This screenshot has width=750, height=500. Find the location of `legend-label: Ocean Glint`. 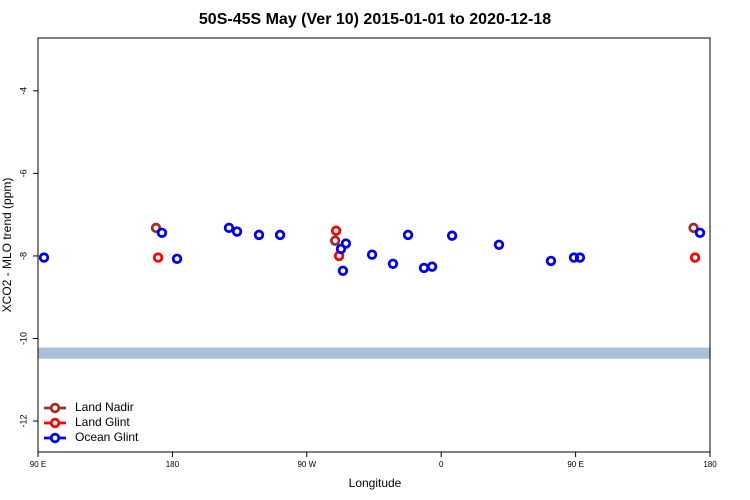

legend-label: Ocean Glint is located at coordinates (107, 437).